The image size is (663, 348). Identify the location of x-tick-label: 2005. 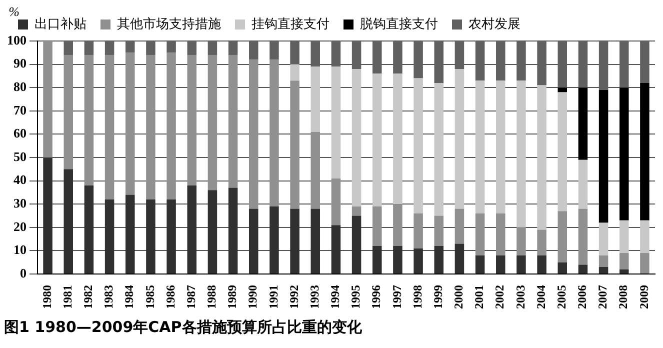
(561, 297).